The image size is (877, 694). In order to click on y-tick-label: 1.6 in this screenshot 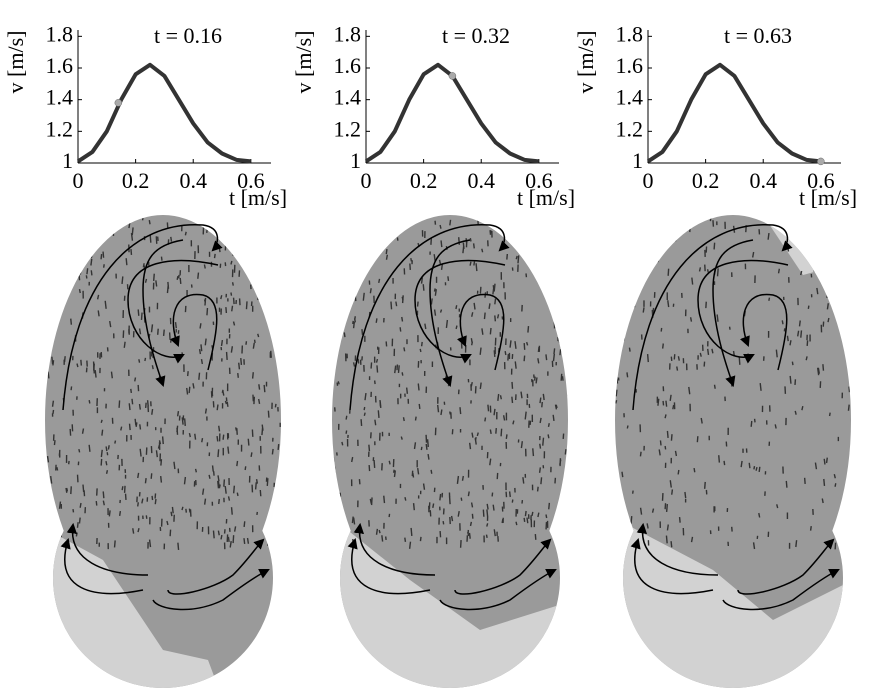, I will do `click(348, 65)`.